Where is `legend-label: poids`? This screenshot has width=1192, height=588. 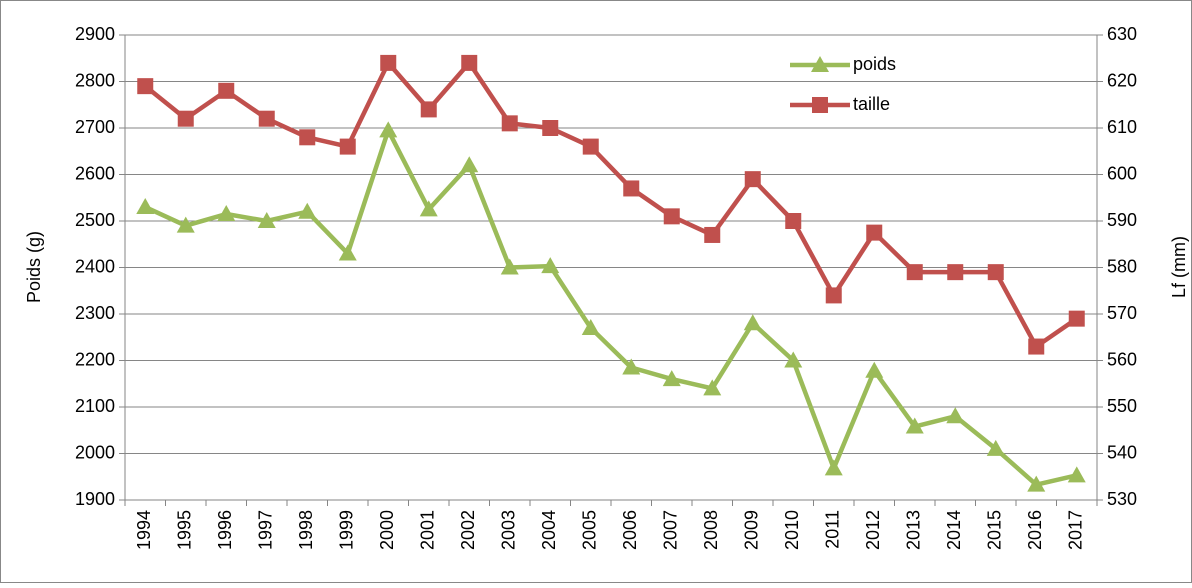
legend-label: poids is located at coordinates (874, 64).